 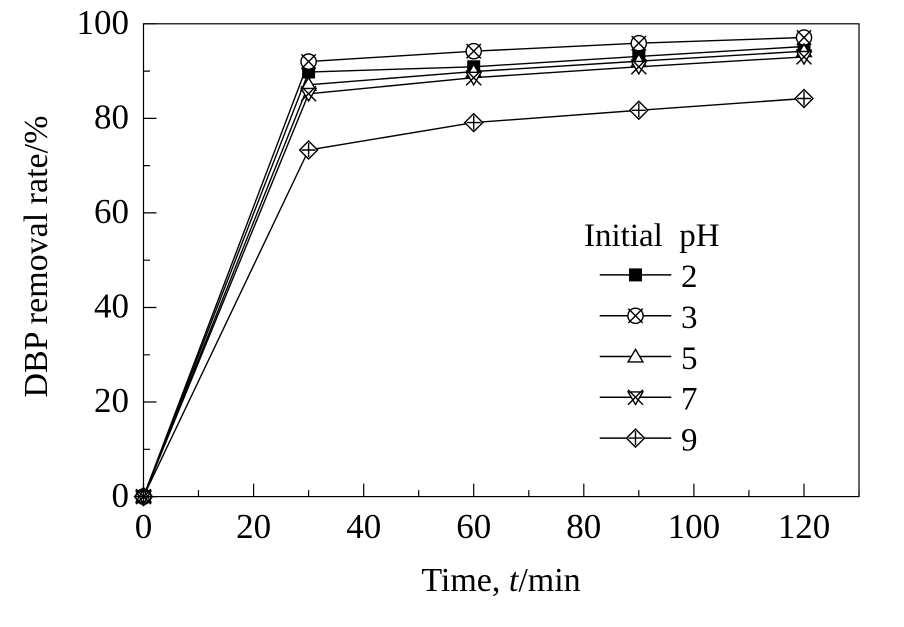 What do you see at coordinates (804, 526) in the screenshot?
I see `svg-text: 120` at bounding box center [804, 526].